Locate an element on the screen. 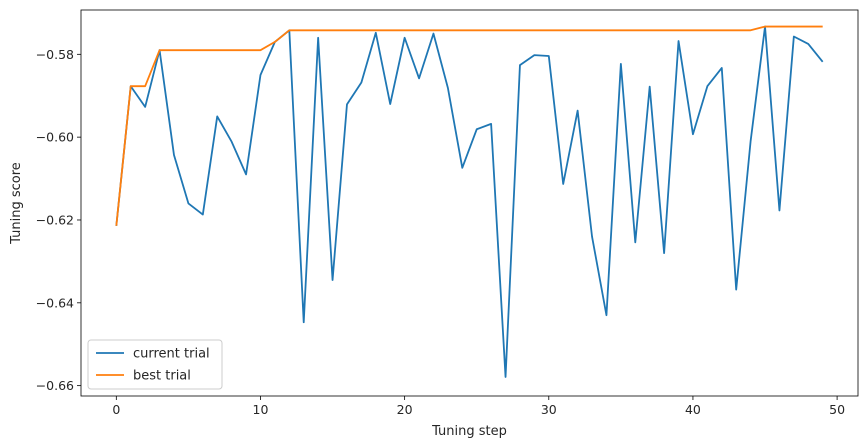 This screenshot has height=448, width=866. x-tick-label: 50 is located at coordinates (837, 409).